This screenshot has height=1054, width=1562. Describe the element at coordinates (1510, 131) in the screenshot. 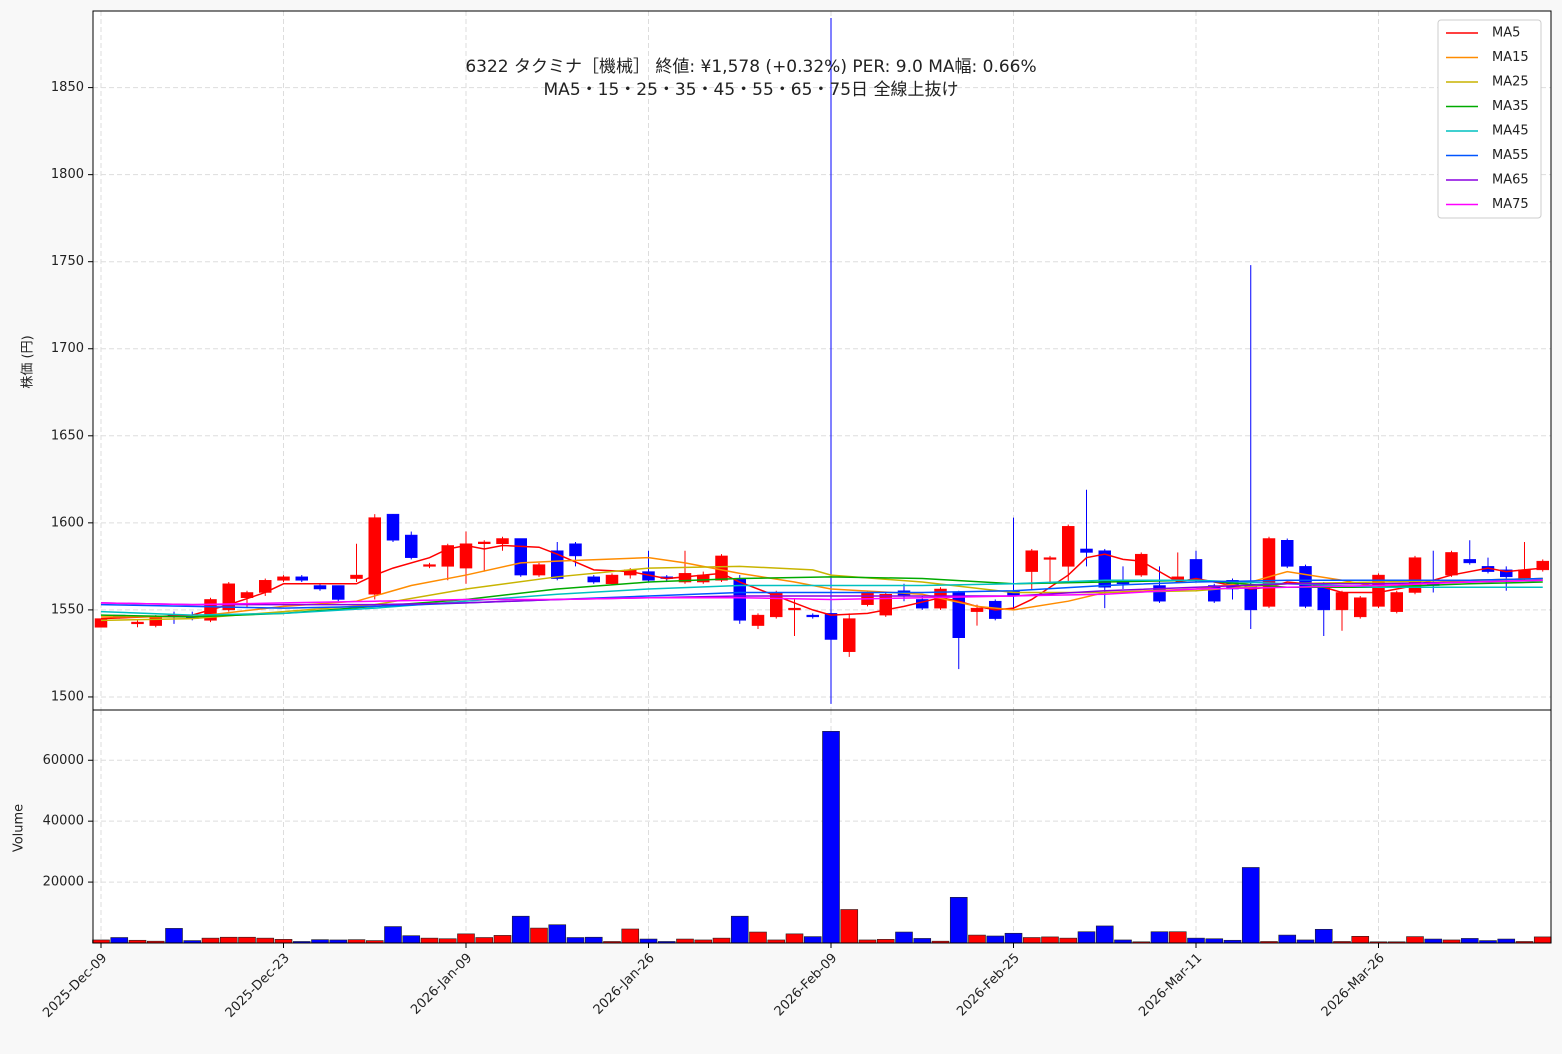

I see `legend-label: MA45` at that location.